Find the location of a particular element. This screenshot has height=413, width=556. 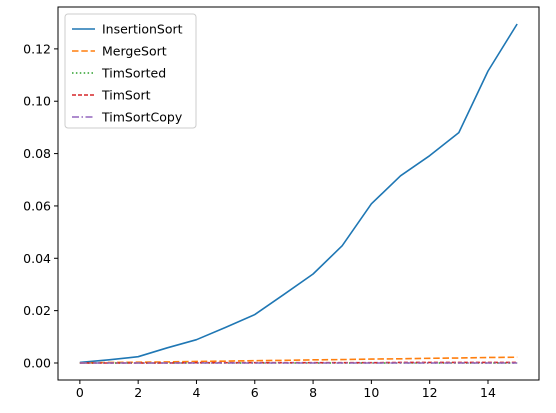

legend-label-timsortcopy: TimSortCopy is located at coordinates (142, 117).